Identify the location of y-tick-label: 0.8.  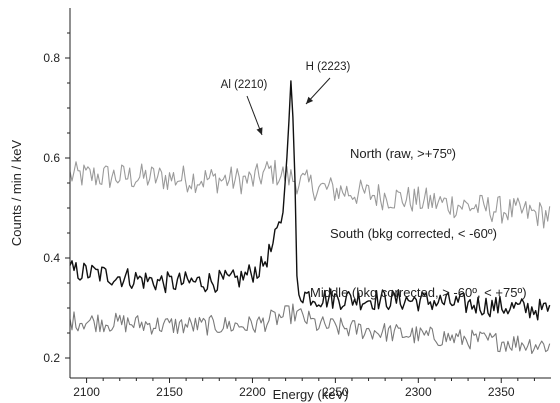
(51, 58).